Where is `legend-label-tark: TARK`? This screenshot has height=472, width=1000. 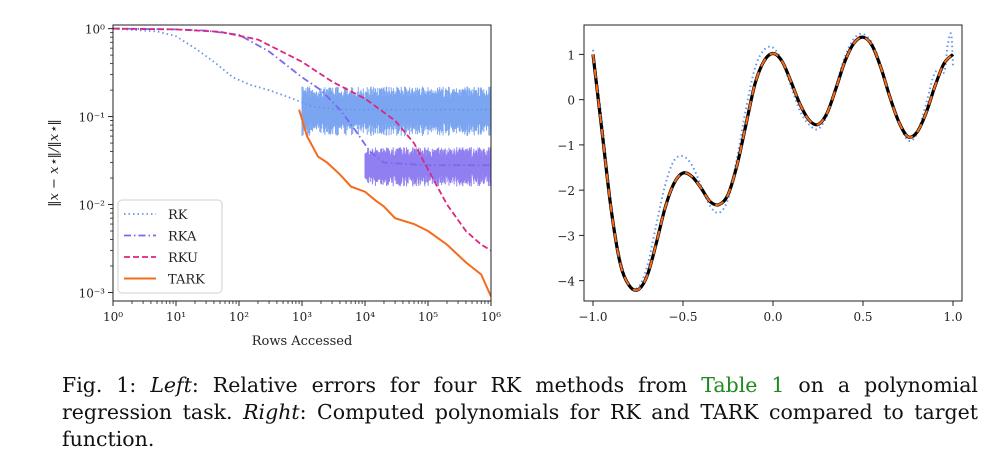 legend-label-tark: TARK is located at coordinates (186, 280).